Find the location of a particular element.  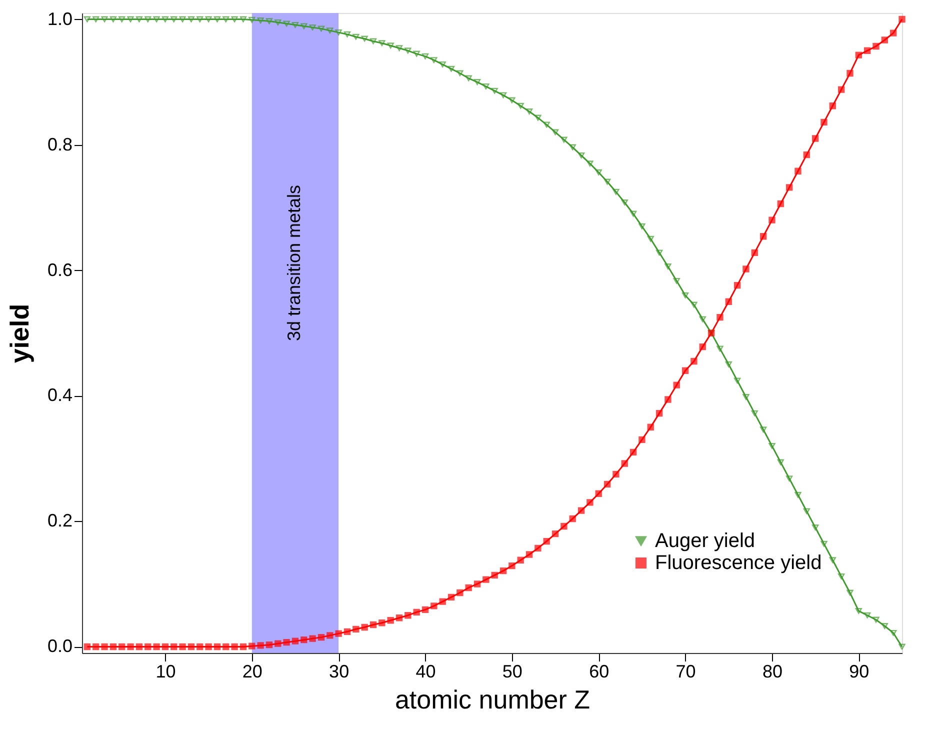

band-label: 3d transition metals is located at coordinates (294, 263).